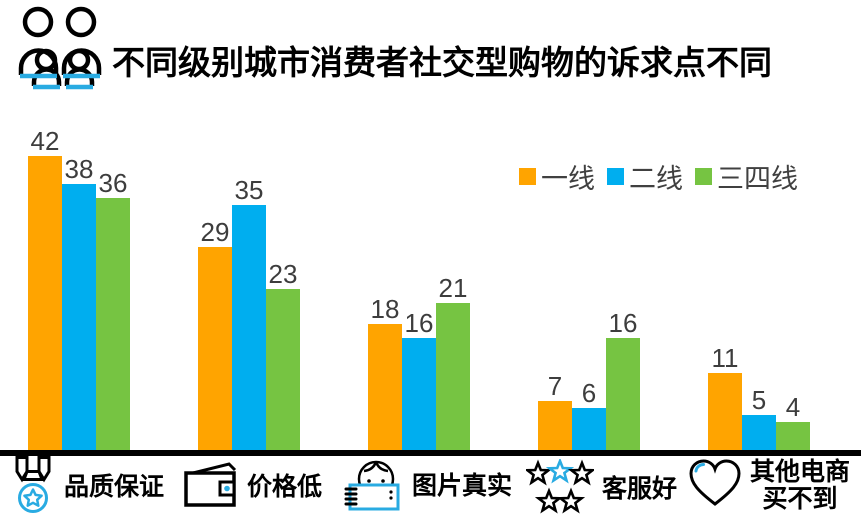 The image size is (861, 523). I want to click on people-group-icon, so click(58, 50).